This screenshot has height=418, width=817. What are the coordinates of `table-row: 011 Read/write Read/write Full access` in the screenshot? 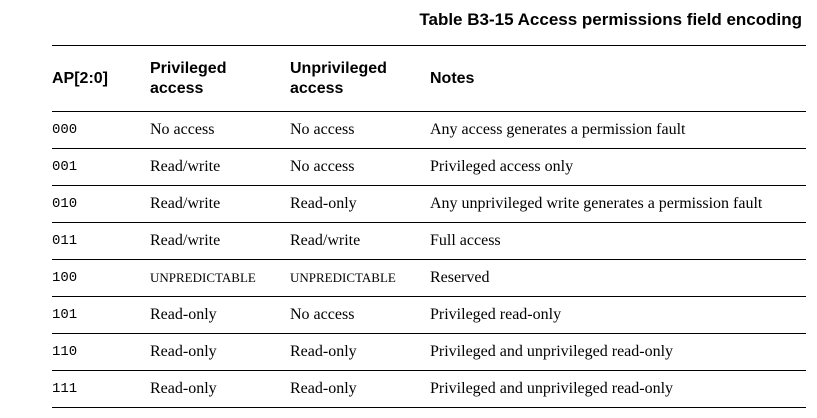 It's located at (429, 241).